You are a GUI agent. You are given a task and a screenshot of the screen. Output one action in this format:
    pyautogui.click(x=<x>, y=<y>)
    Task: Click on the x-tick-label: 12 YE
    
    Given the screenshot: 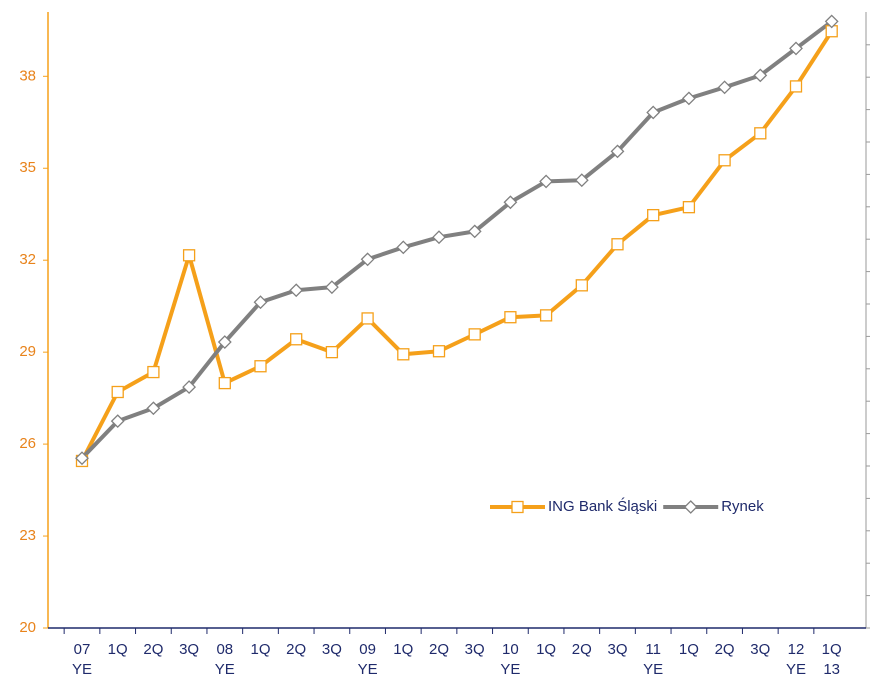 What is the action you would take?
    pyautogui.click(x=795, y=659)
    